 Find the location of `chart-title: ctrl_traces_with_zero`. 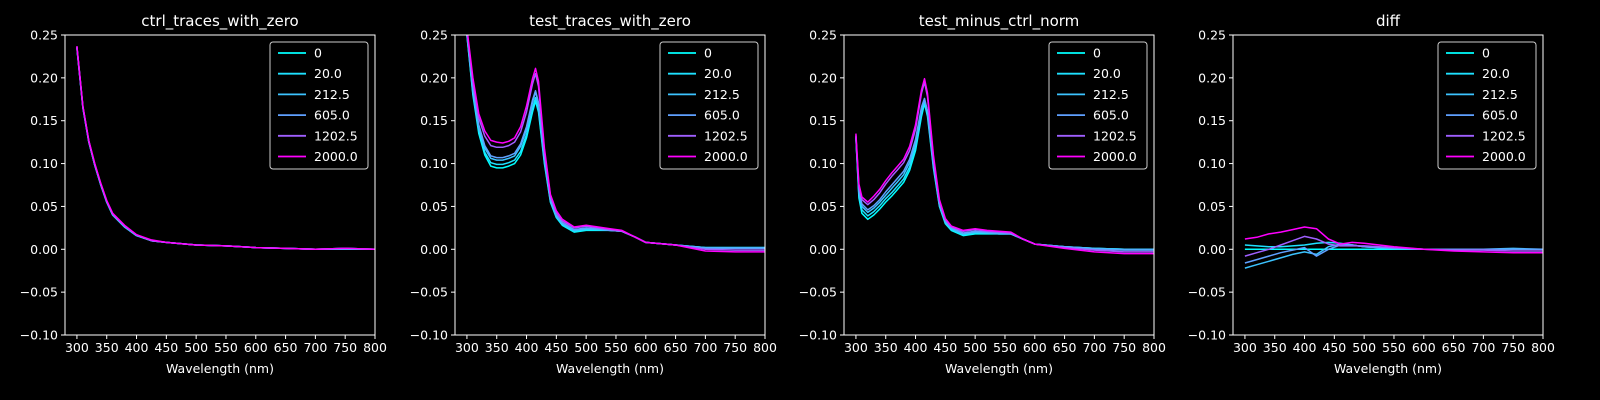

chart-title: ctrl_traces_with_zero is located at coordinates (219, 21).